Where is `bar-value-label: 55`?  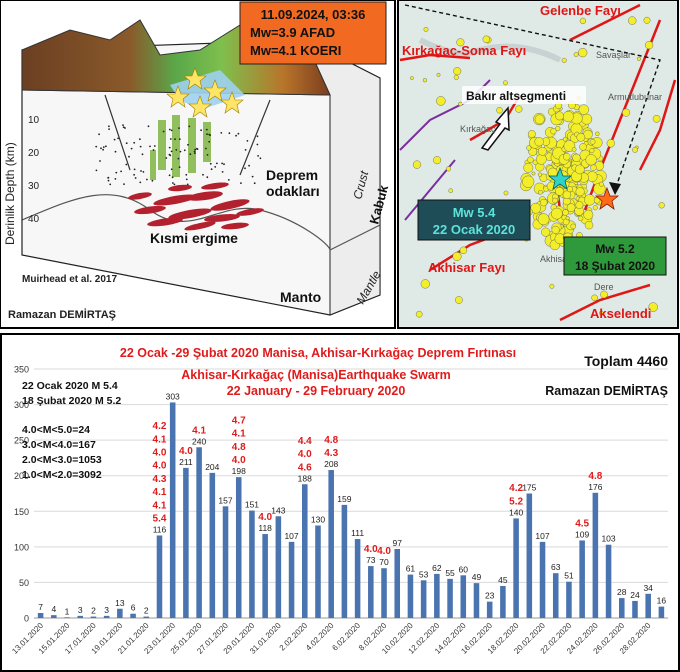
bar-value-label: 55 is located at coordinates (450, 573).